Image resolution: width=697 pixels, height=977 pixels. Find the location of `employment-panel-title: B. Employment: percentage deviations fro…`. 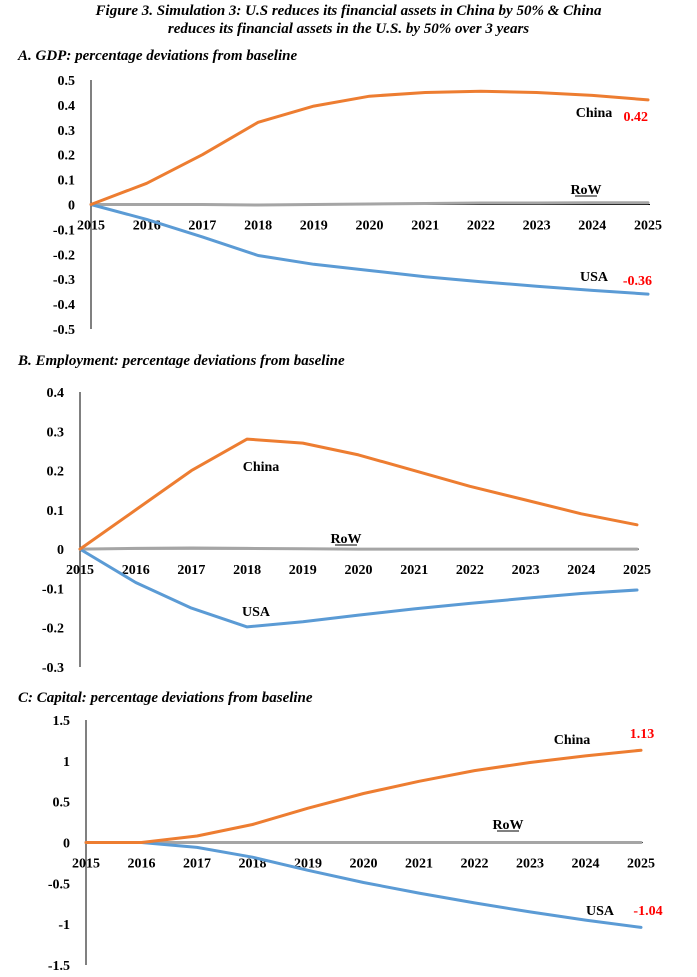

employment-panel-title: B. Employment: percentage deviations fro… is located at coordinates (181, 361).